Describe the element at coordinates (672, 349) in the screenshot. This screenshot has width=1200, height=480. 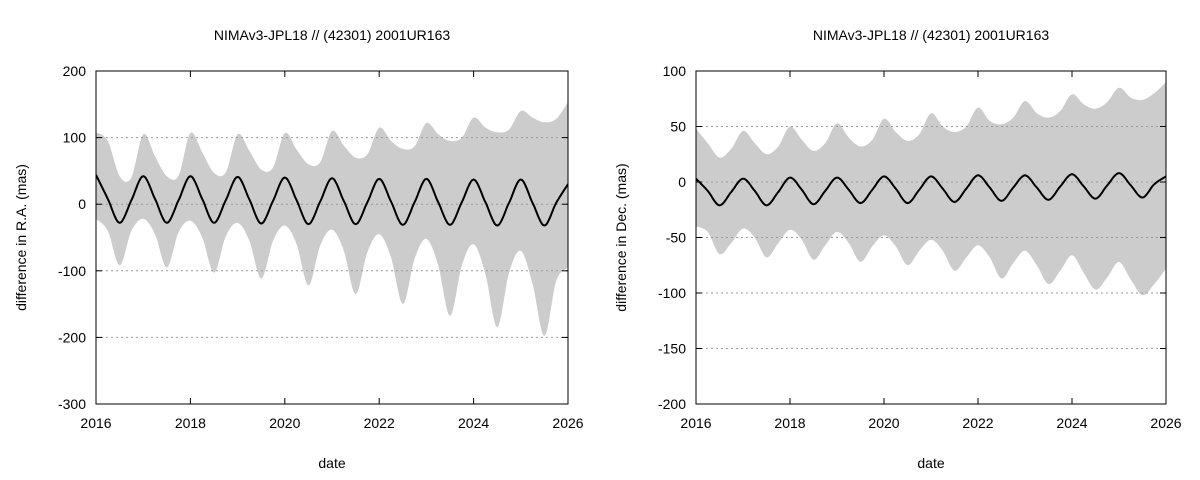
I see `y-tick-label: -150` at that location.